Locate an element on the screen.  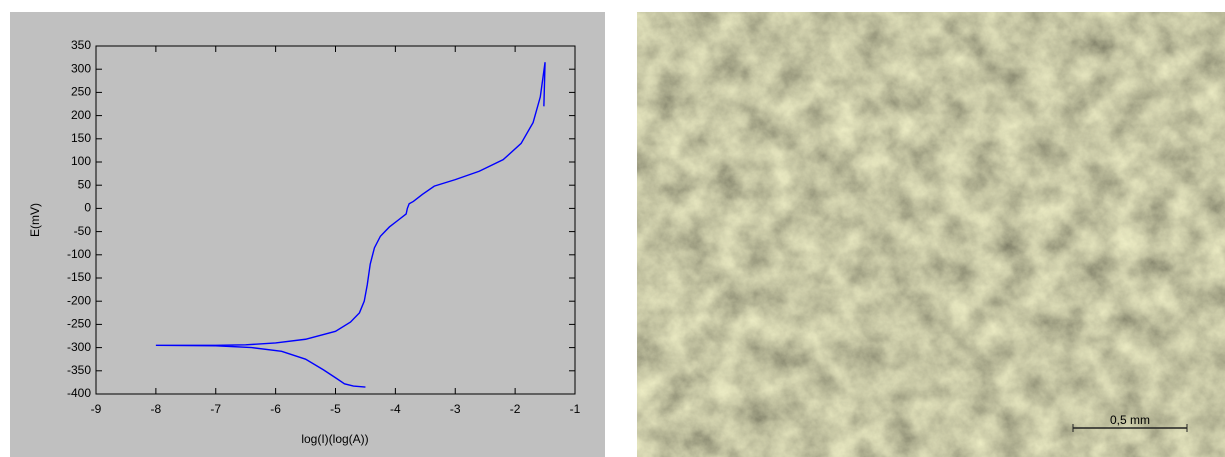
x-tick-label: -1 is located at coordinates (575, 409).